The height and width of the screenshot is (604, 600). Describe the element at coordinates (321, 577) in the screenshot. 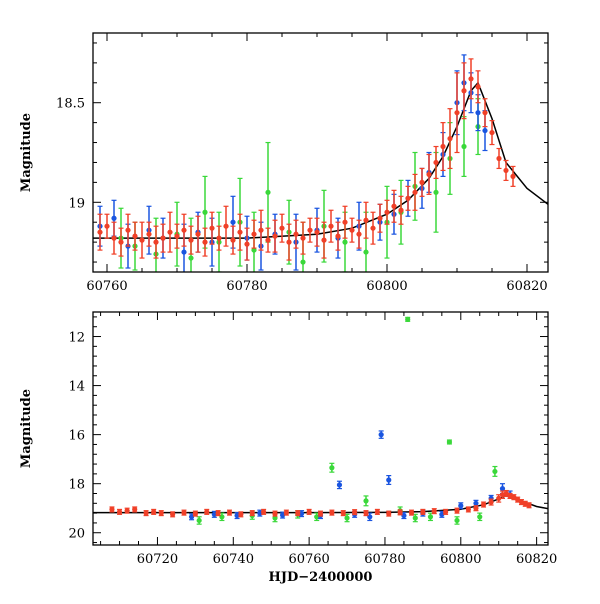

I see `x-axis-title: HJD−2400000` at that location.